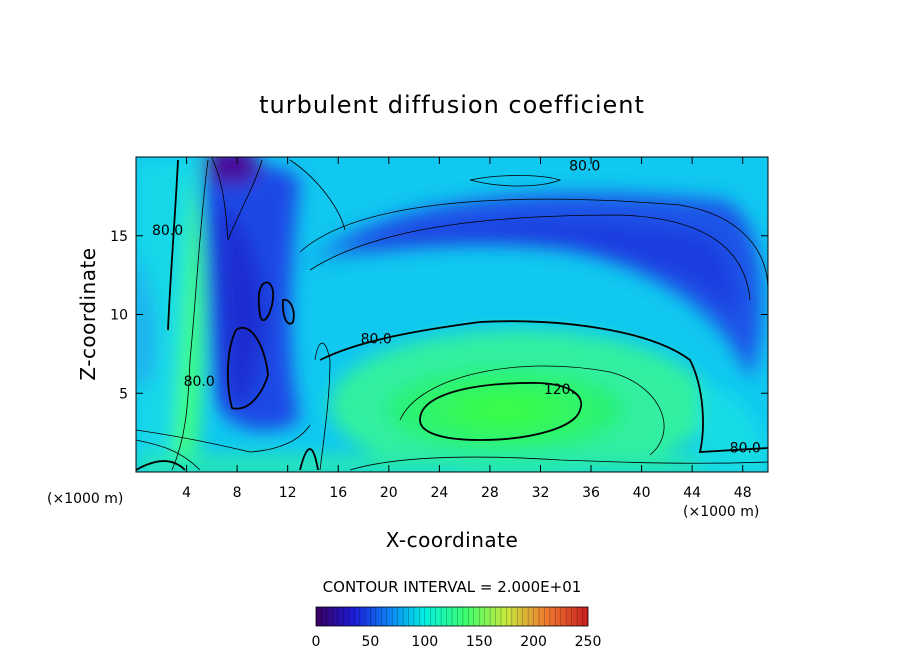 This screenshot has height=654, width=904. I want to click on colorbar-tick-label: 100, so click(424, 642).